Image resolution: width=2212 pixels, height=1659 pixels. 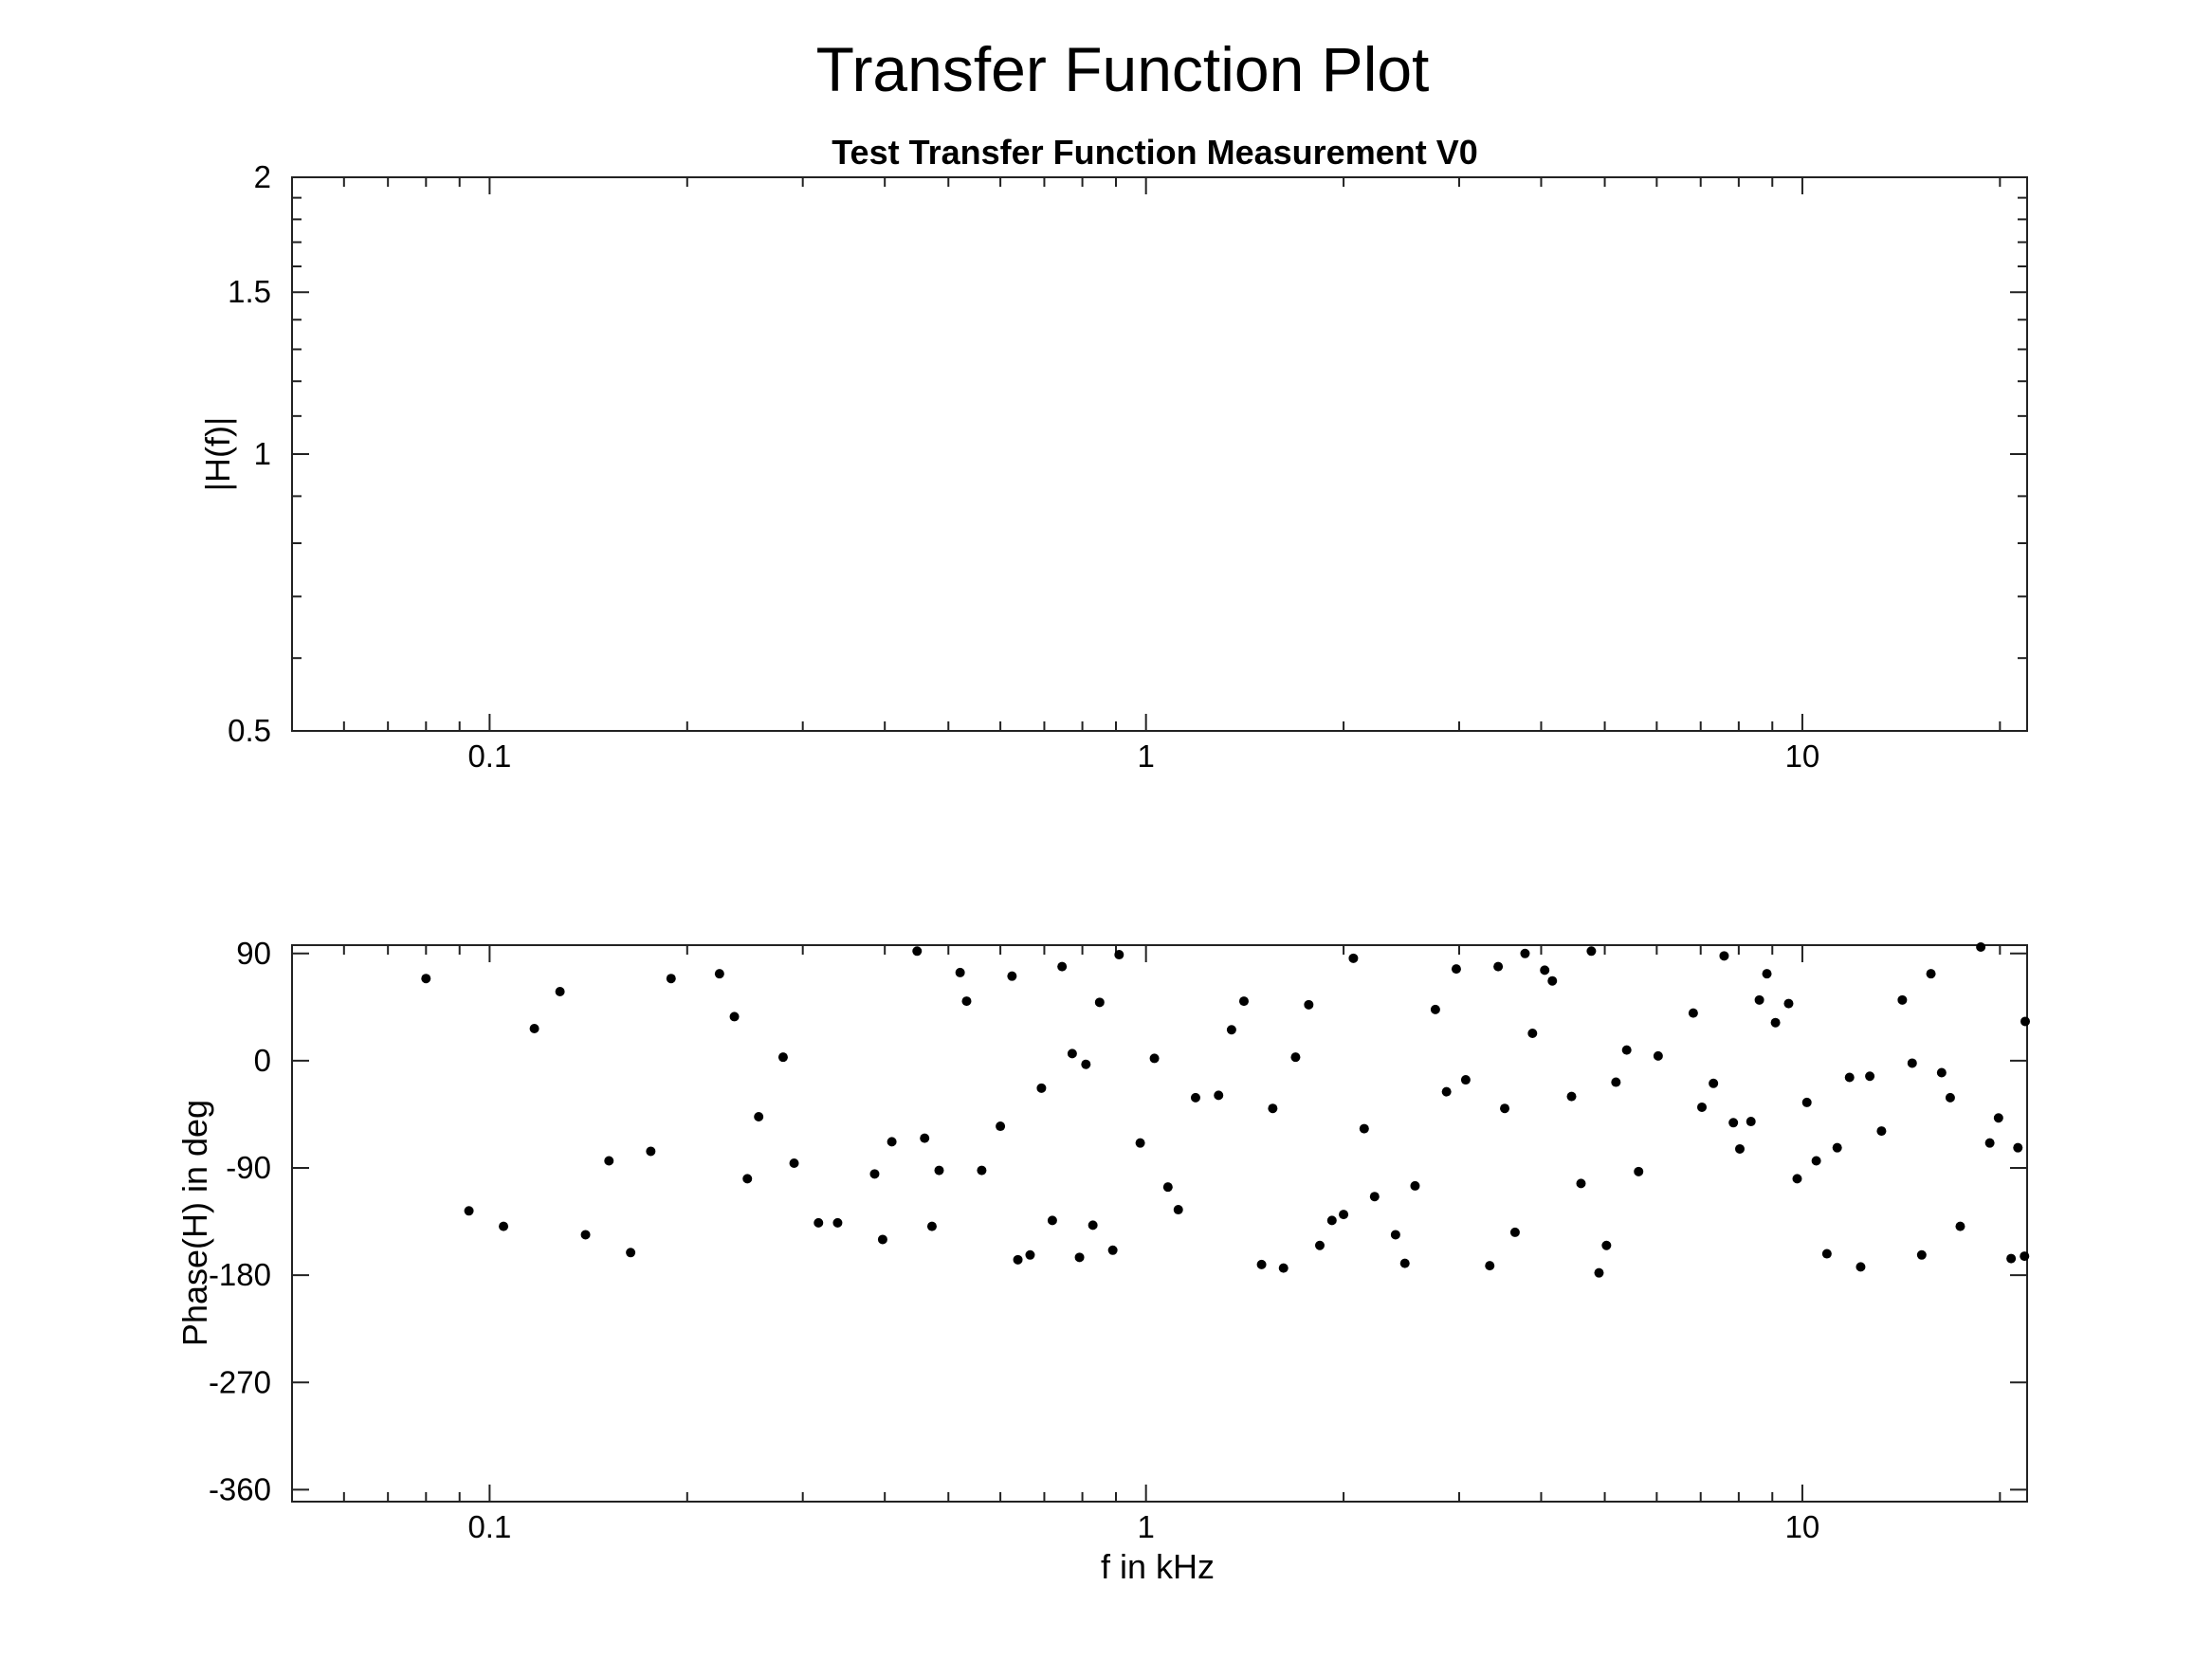 What do you see at coordinates (262, 453) in the screenshot?
I see `magnitude-y-tick-label: 1` at bounding box center [262, 453].